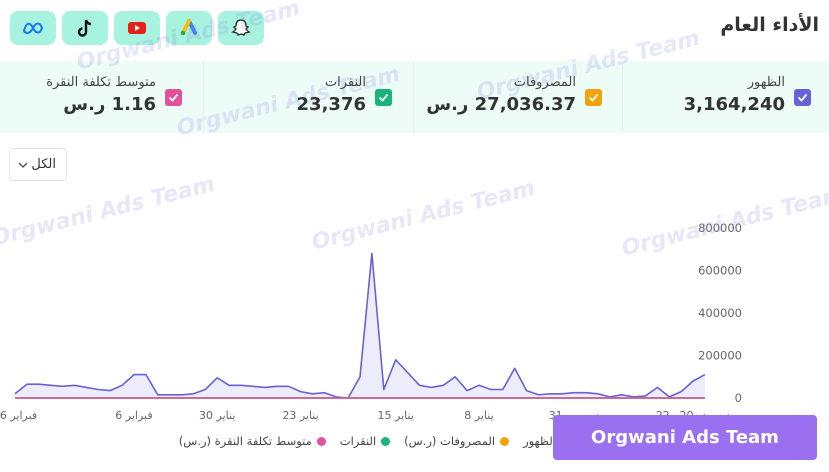 The width and height of the screenshot is (829, 472). What do you see at coordinates (345, 82) in the screenshot?
I see `kpi-label: النقرات` at bounding box center [345, 82].